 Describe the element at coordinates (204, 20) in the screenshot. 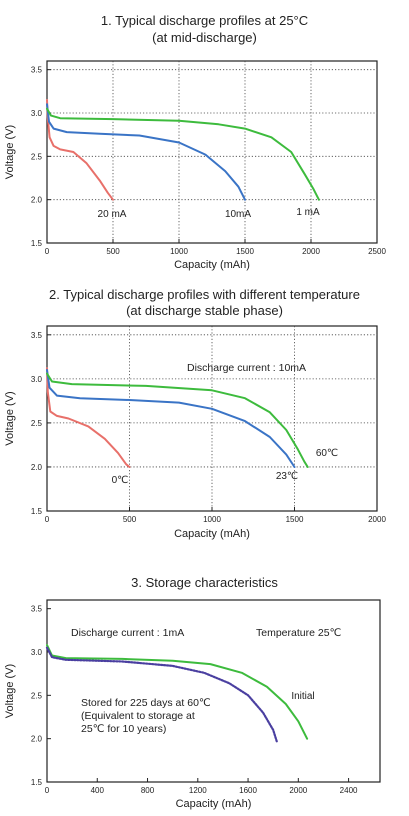

I see `chart1-title-line1: 1. Typical discharge profiles at 25°C` at that location.